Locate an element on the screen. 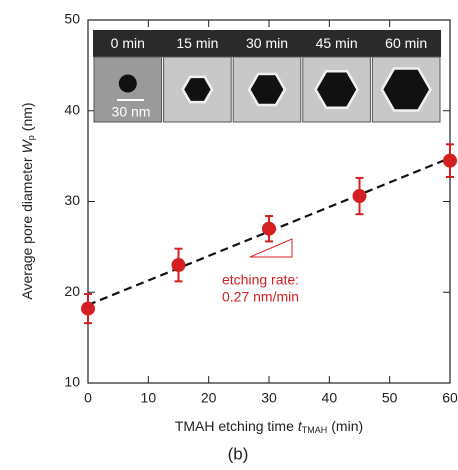 This screenshot has height=470, width=458. x-axis-label-part: (min) is located at coordinates (347, 426).